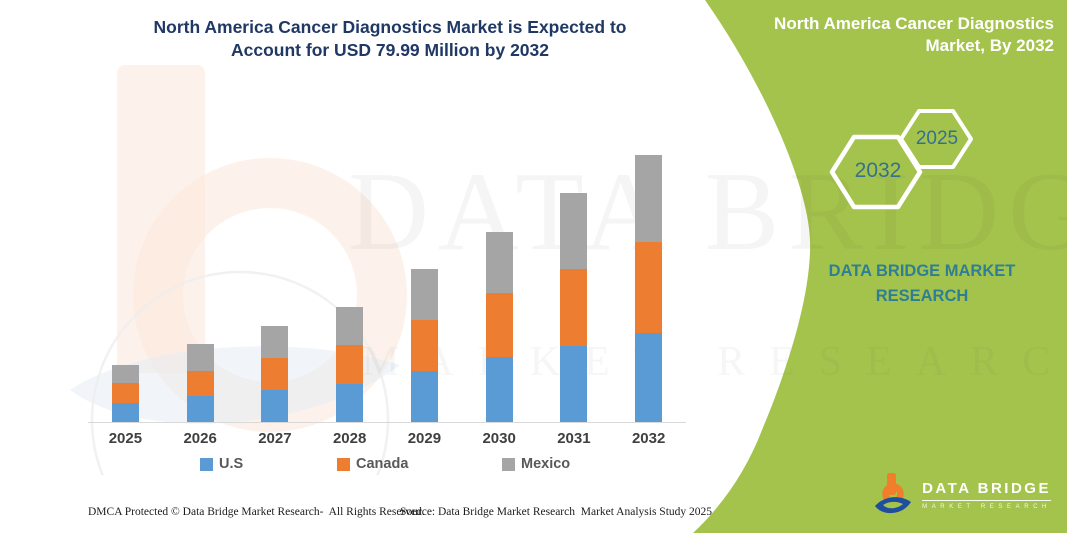 The height and width of the screenshot is (533, 1067). I want to click on legend-item-mexico: Mexico, so click(536, 464).